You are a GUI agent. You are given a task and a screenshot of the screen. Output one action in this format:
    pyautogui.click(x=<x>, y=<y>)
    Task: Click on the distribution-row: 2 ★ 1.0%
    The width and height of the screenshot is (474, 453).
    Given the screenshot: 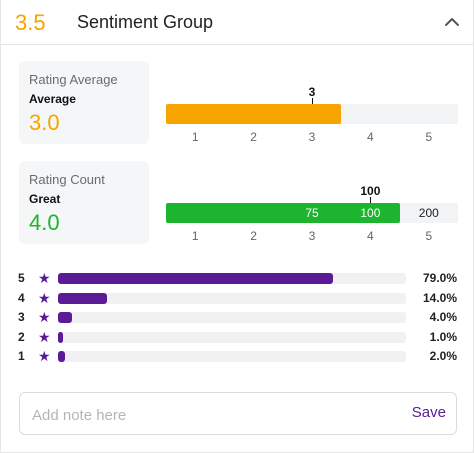 What is the action you would take?
    pyautogui.click(x=237, y=338)
    